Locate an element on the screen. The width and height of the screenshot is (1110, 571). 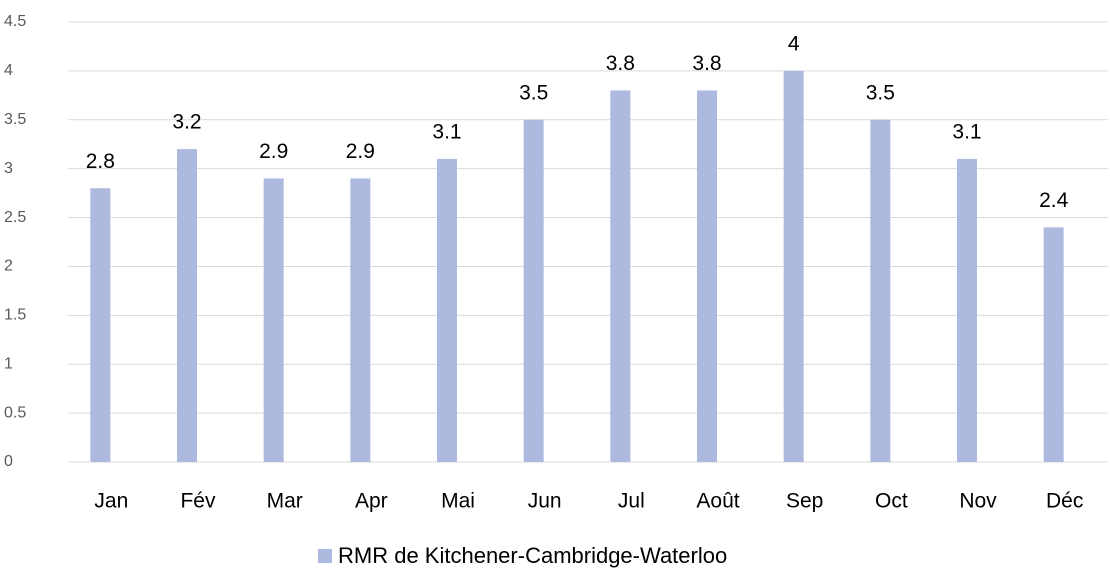
y-tick-label: 3 is located at coordinates (8, 168).